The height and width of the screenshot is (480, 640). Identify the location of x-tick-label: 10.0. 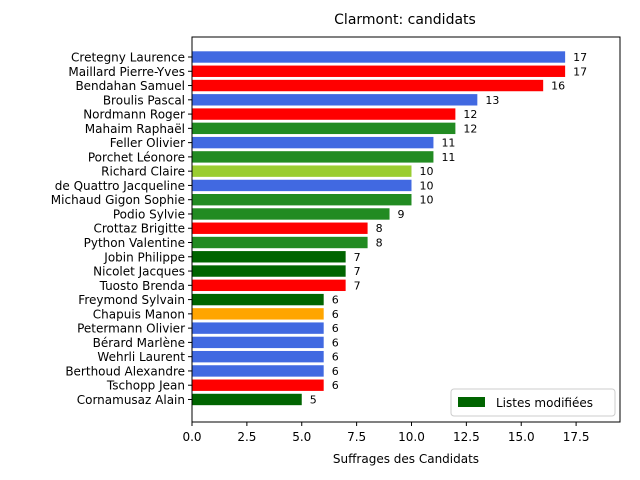
(411, 437).